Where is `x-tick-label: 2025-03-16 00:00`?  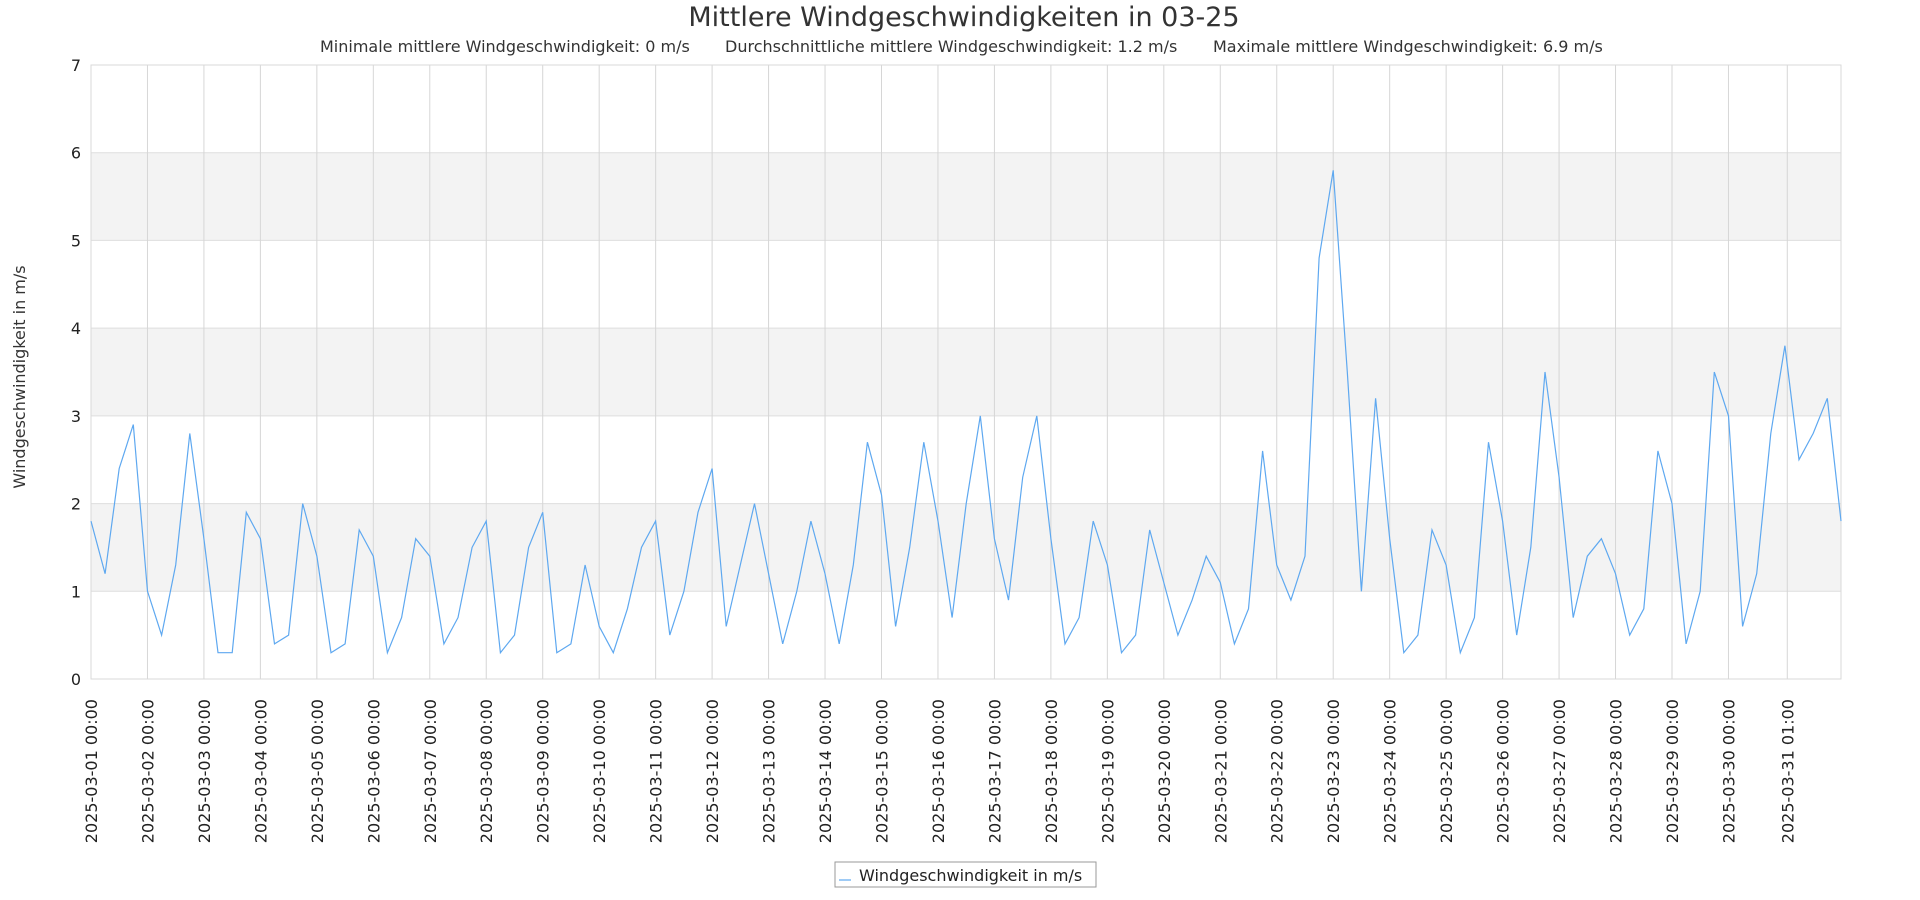 x-tick-label: 2025-03-16 00:00 is located at coordinates (938, 771).